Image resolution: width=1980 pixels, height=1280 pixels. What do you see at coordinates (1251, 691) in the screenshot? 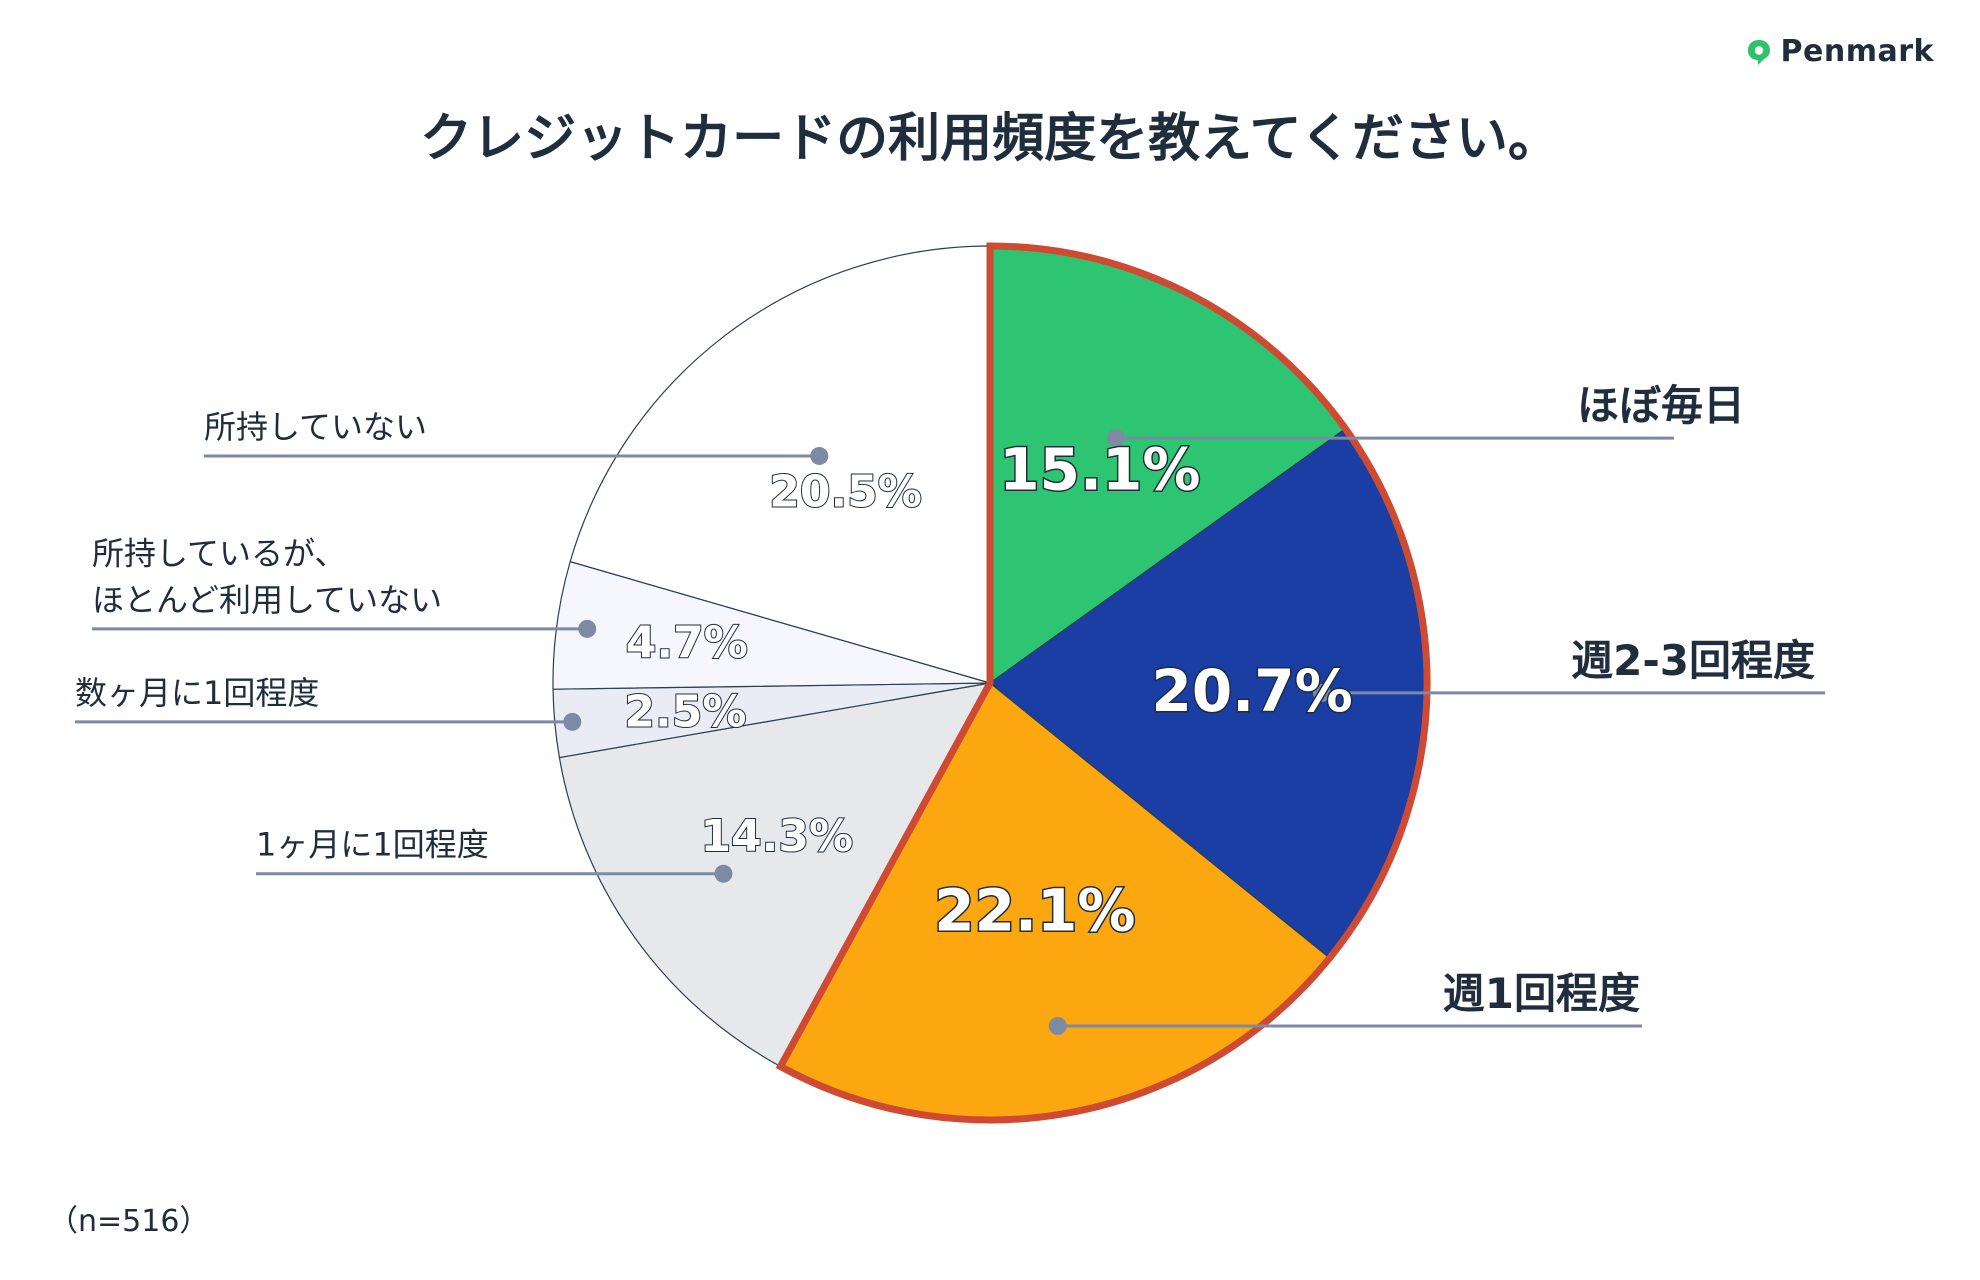
I see `percent-label: 20.7%` at bounding box center [1251, 691].